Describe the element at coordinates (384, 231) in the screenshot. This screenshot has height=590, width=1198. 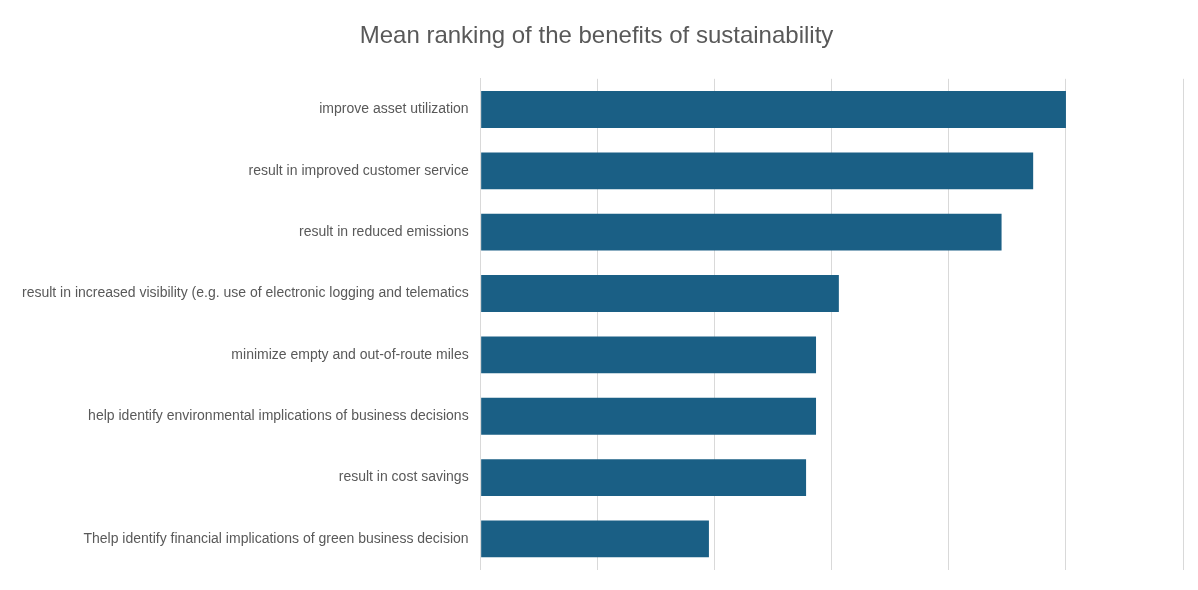
I see `y-tick-label: result in reduced emissions` at that location.